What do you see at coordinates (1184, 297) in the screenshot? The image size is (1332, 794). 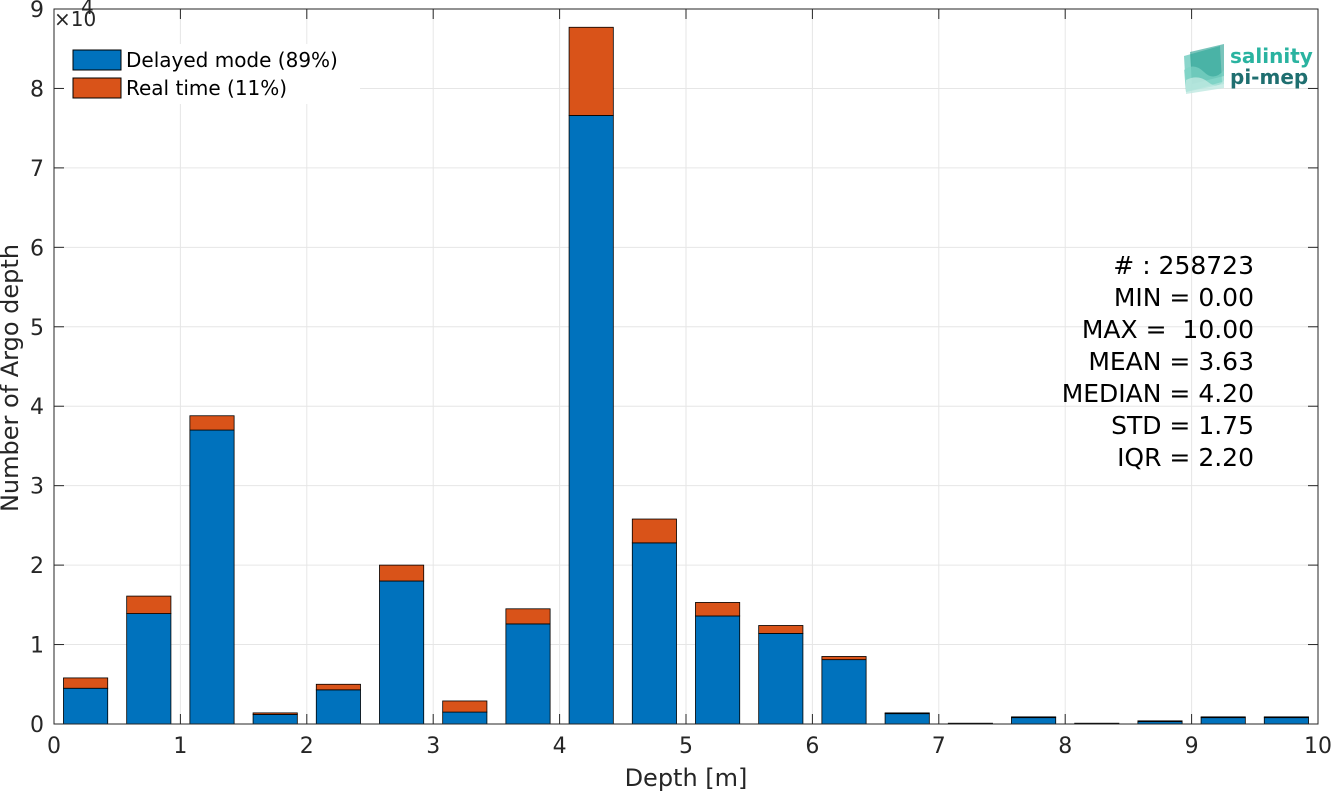 I see `stat-min: MIN = 0.00` at bounding box center [1184, 297].